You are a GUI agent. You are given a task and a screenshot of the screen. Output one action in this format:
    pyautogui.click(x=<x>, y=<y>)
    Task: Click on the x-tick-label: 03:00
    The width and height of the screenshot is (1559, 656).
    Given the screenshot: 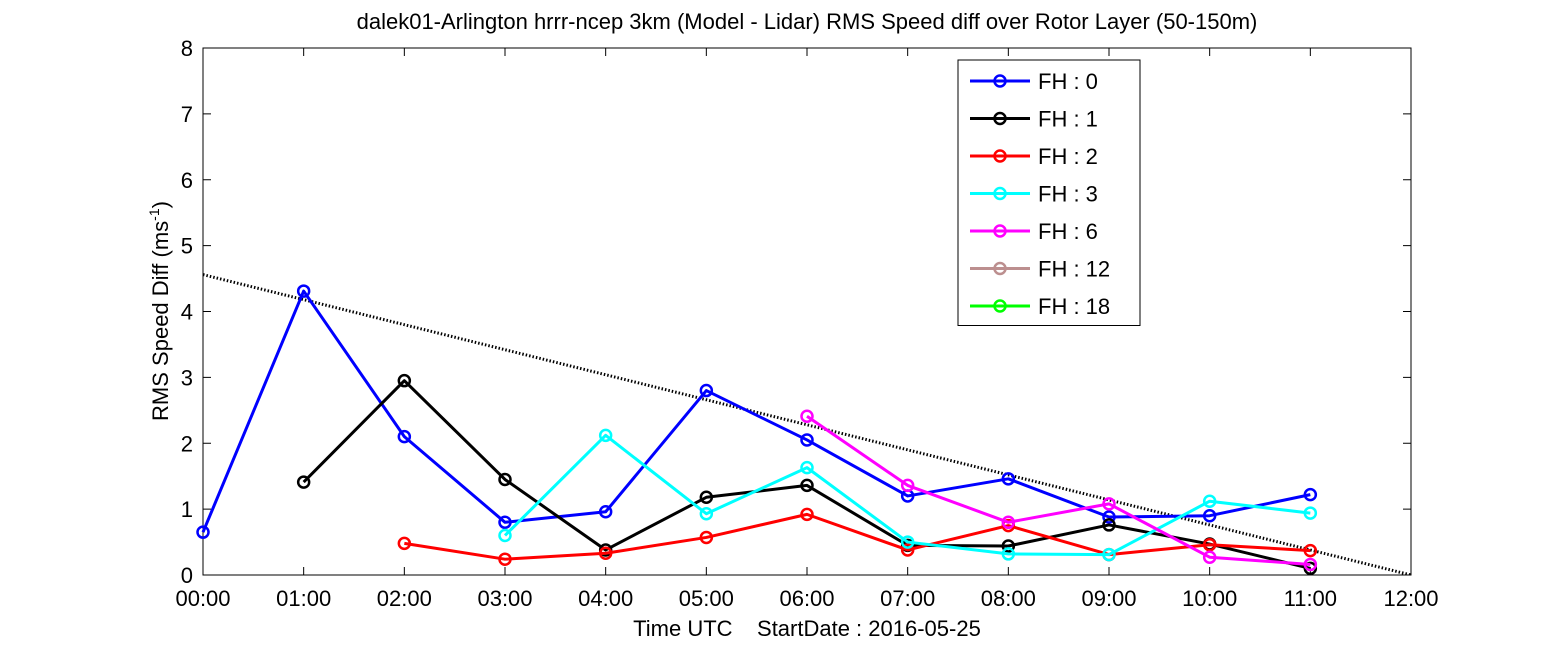 What is the action you would take?
    pyautogui.click(x=504, y=598)
    